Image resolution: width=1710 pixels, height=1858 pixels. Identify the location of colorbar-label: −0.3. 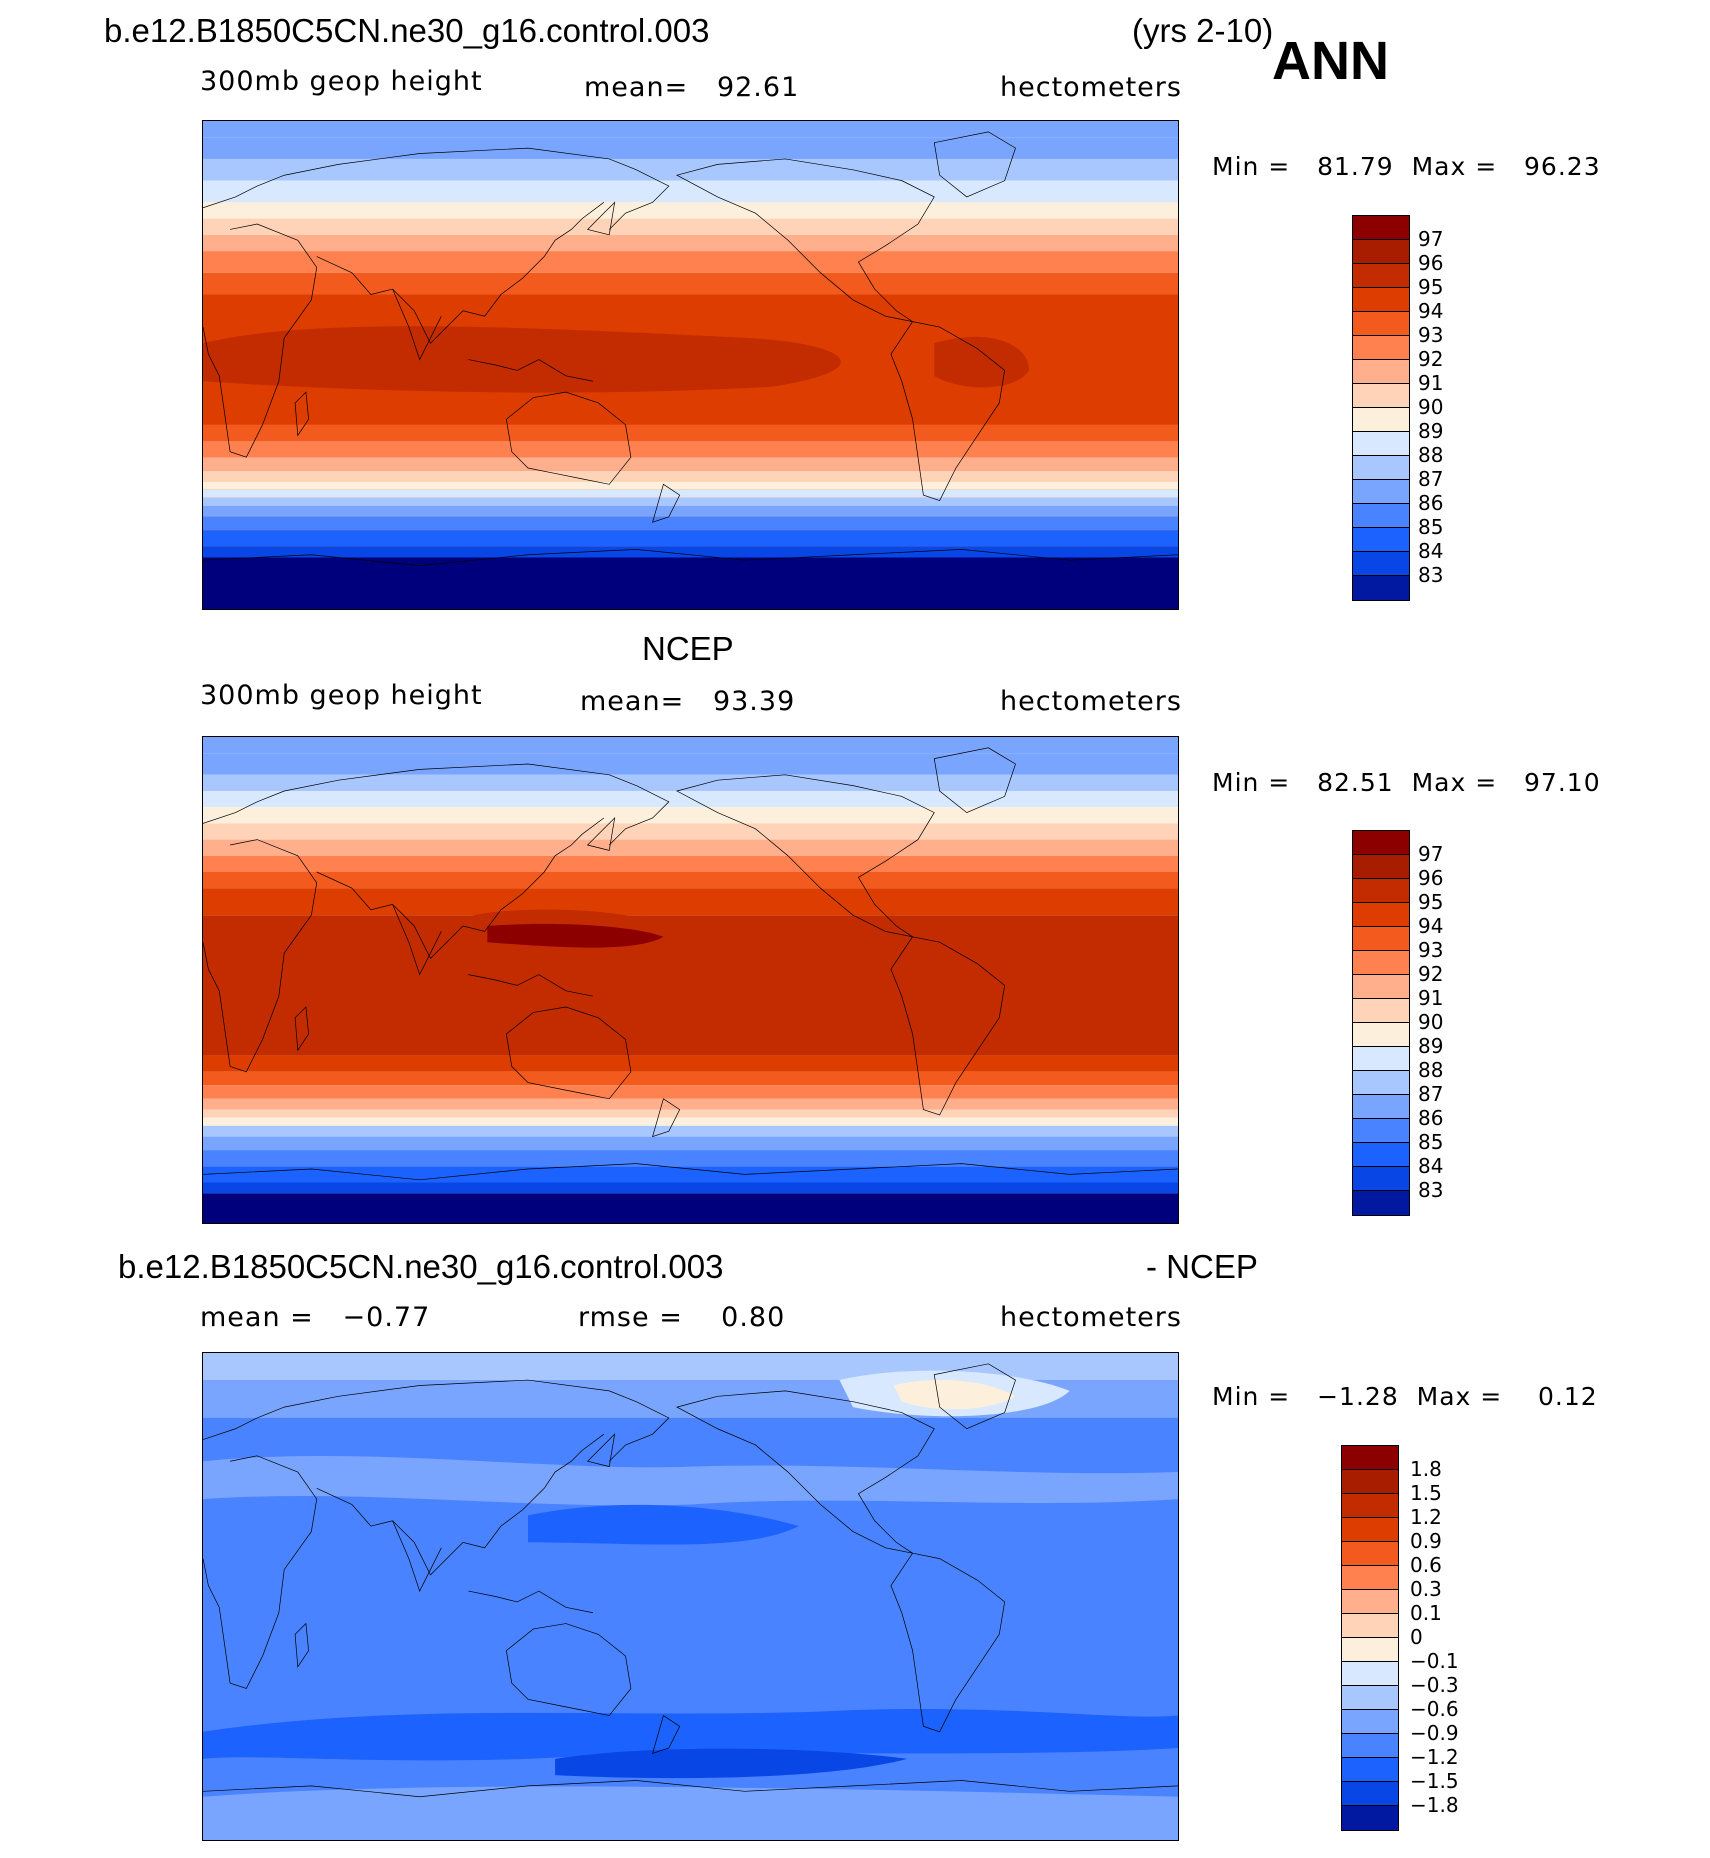
(1434, 1685).